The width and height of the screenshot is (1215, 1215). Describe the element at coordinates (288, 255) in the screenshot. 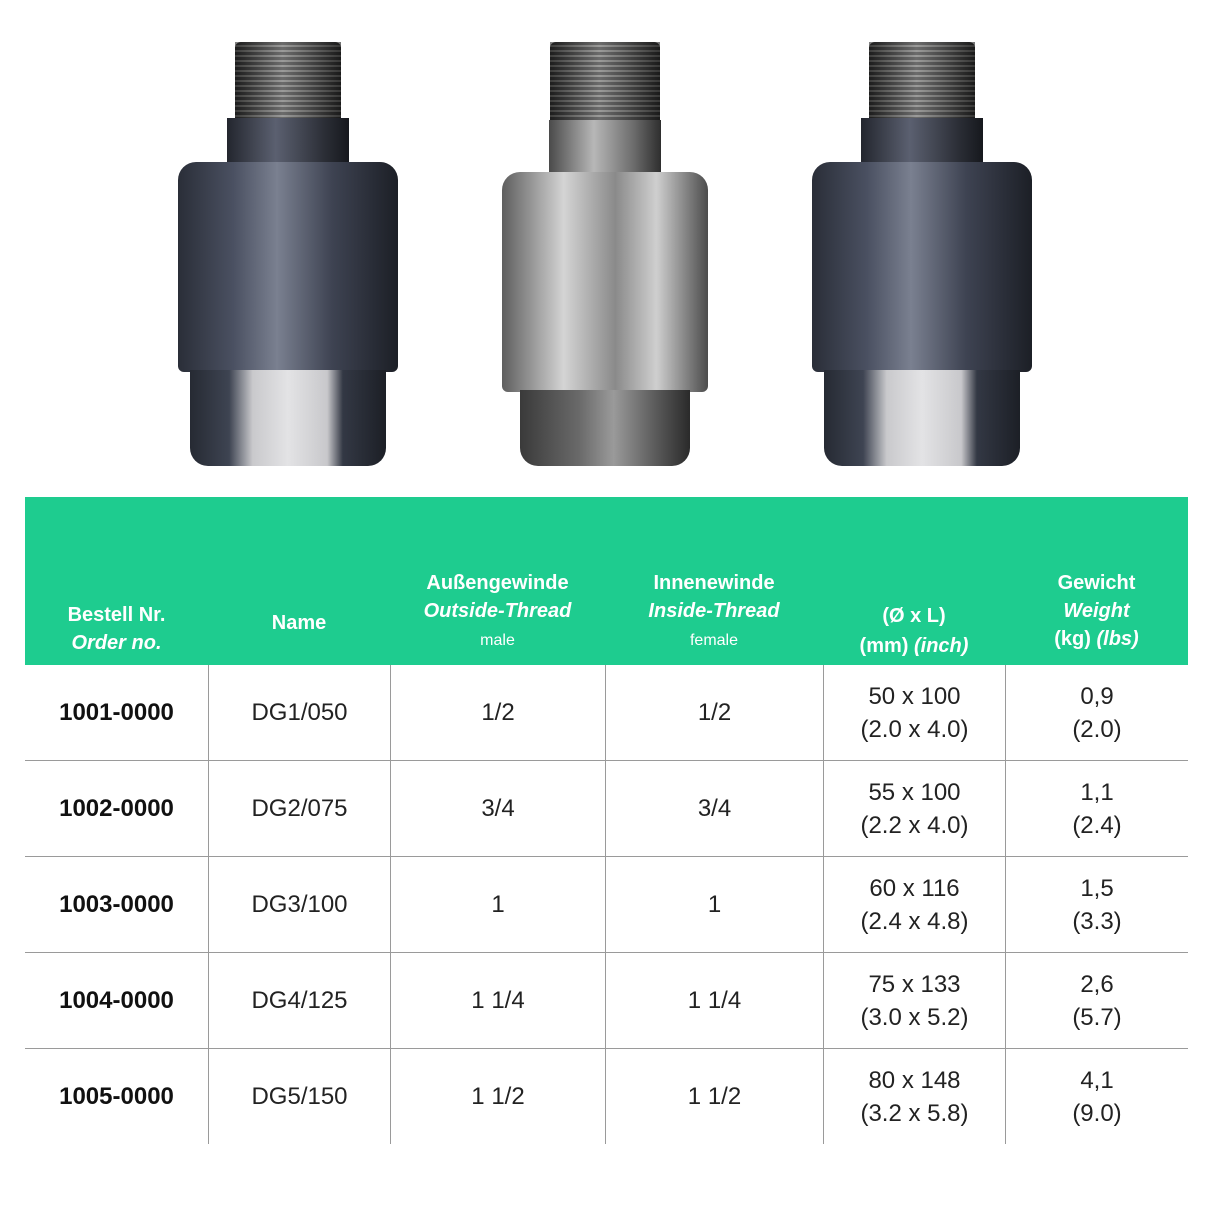

I see `product-image-left` at that location.